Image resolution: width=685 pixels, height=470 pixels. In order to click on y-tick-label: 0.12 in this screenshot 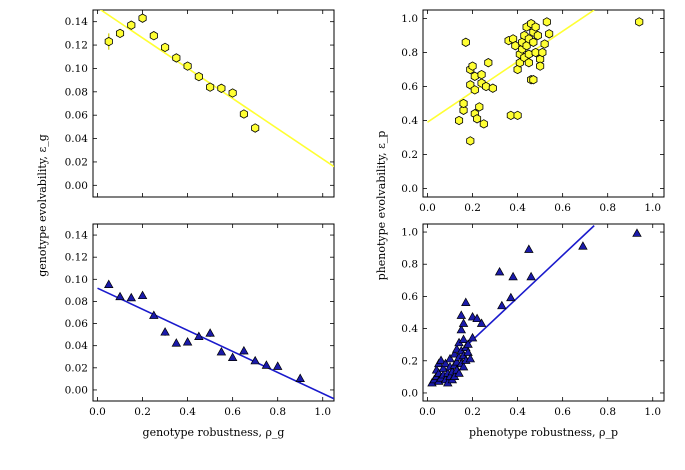, I will do `click(76, 258)`.